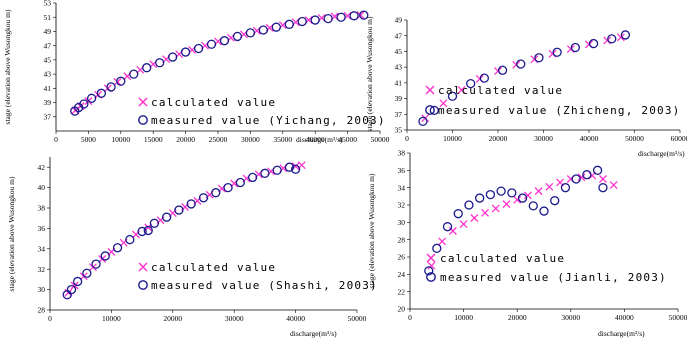 This screenshot has width=687, height=339. I want to click on legend-measured-label: measured value (Shashi, 2003), so click(264, 285).